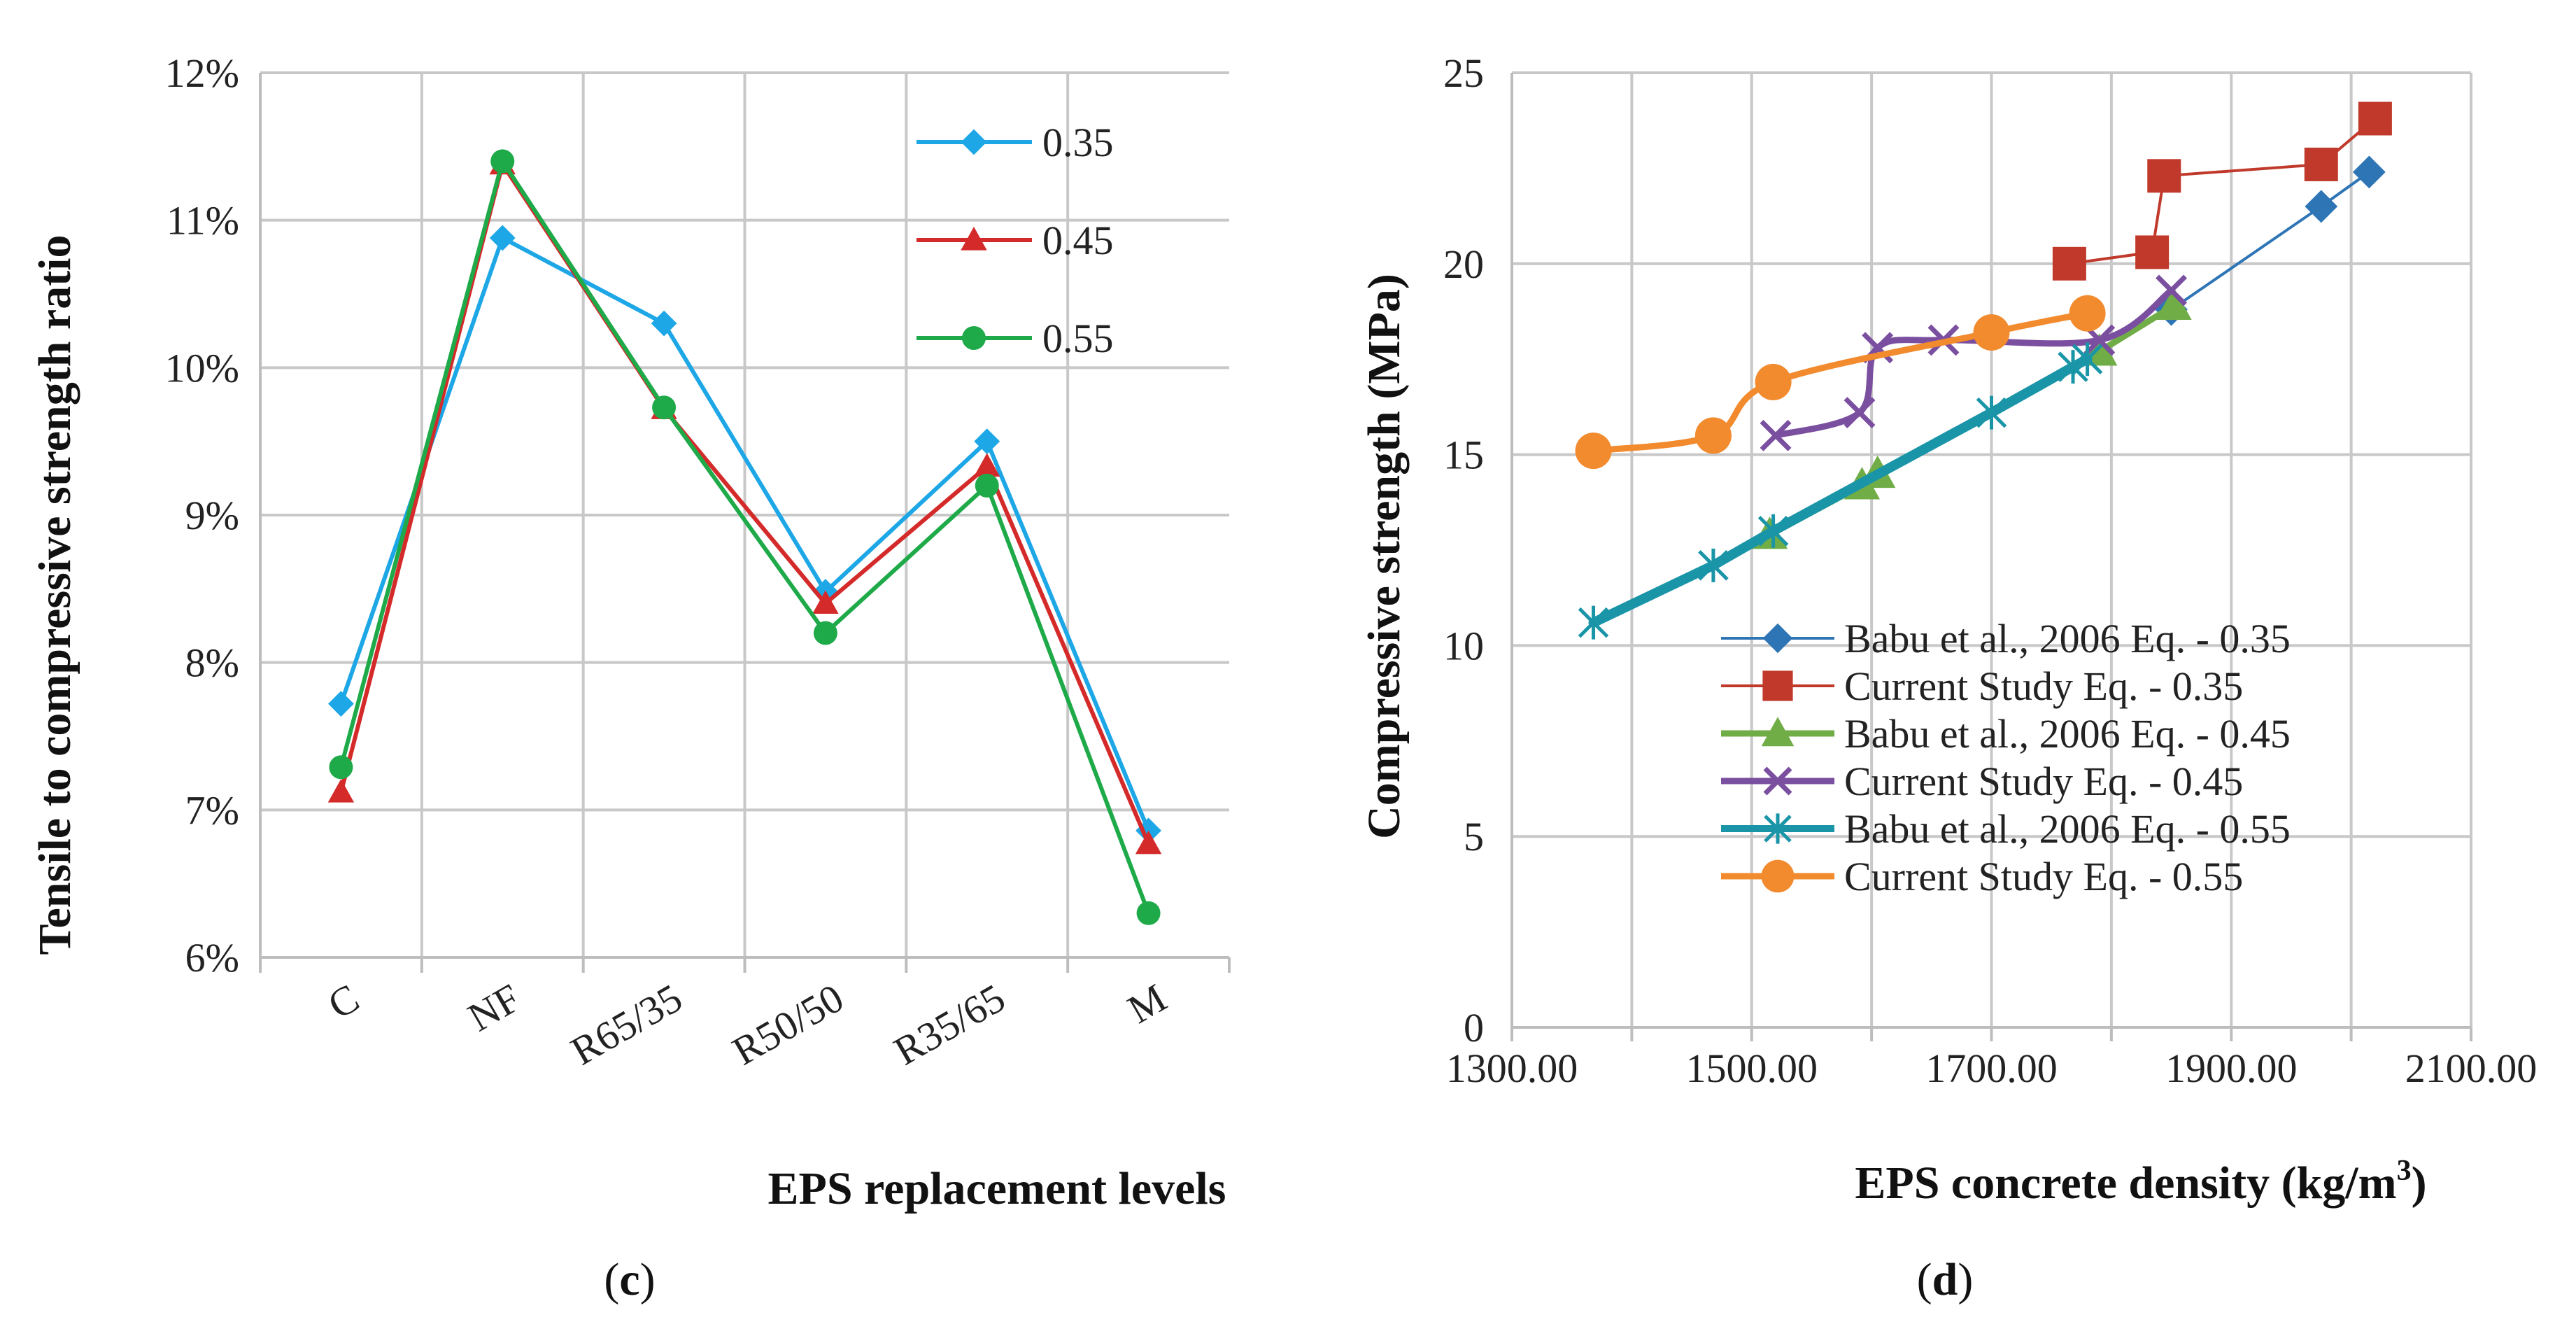 The height and width of the screenshot is (1329, 2576). Describe the element at coordinates (1384, 556) in the screenshot. I see `chart-d-ylabel: Compressive strength (MPa)` at that location.